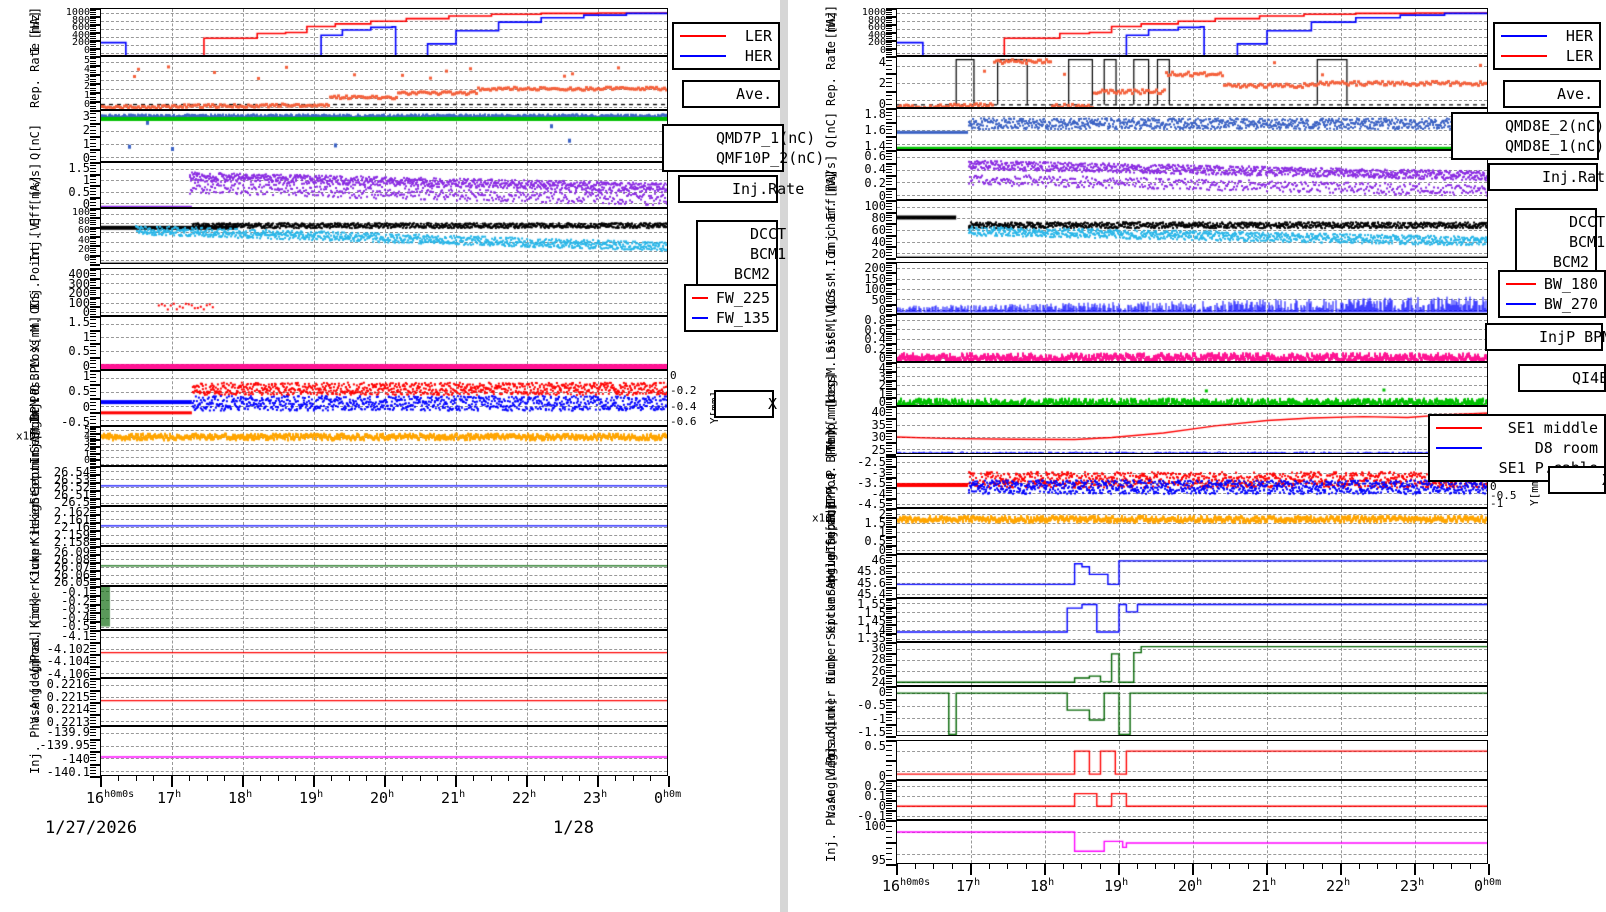 This screenshot has width=1606, height=912. What do you see at coordinates (1589, 377) in the screenshot?
I see `legend-label: QI4E_d` at bounding box center [1589, 377].